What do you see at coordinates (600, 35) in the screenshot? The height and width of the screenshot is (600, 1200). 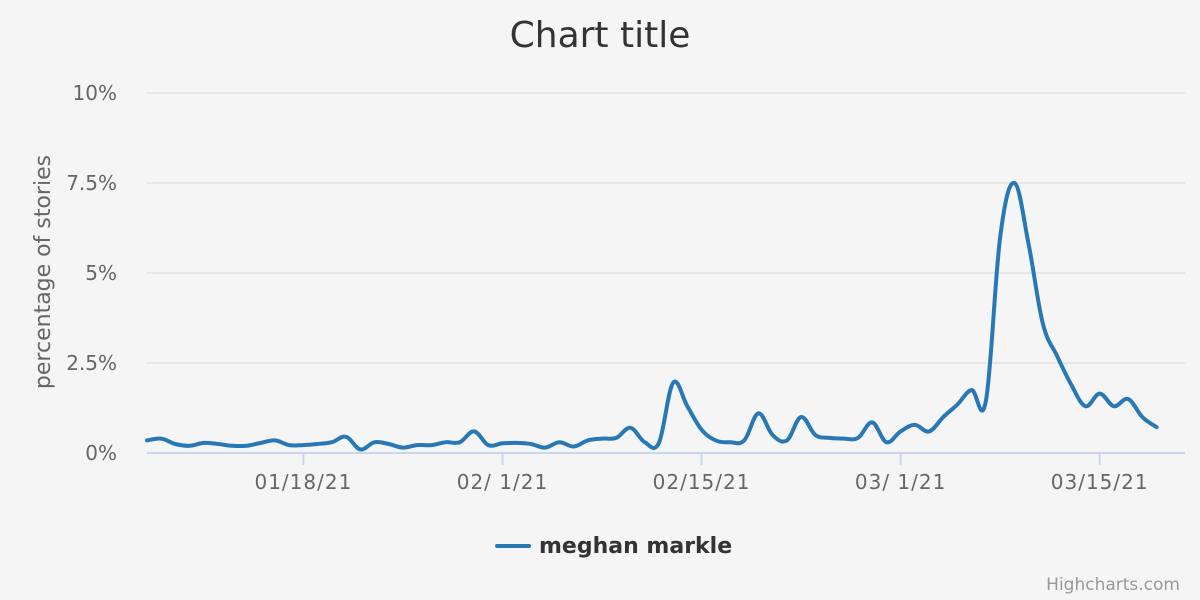 I see `chart-title: Chart title` at bounding box center [600, 35].